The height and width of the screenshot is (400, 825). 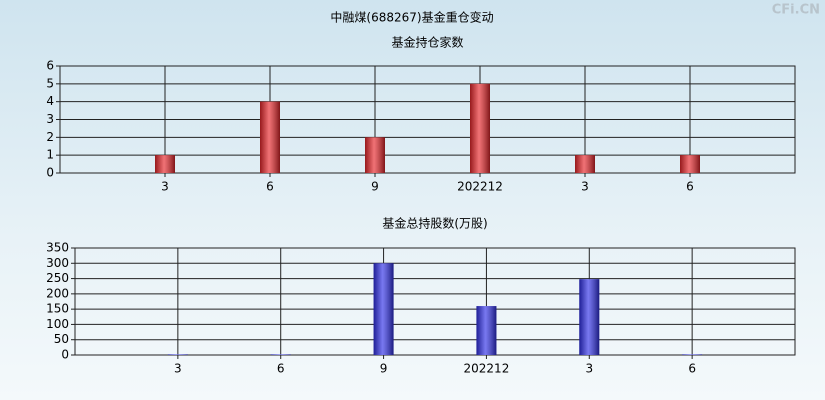 I want to click on y-tick-label: 2, so click(x=50, y=137).